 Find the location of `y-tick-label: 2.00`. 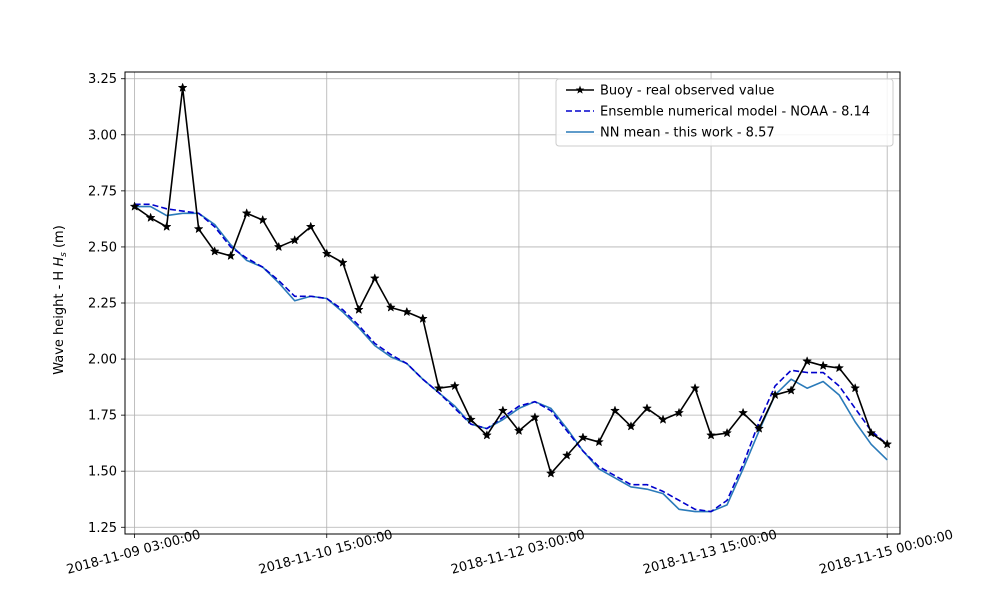

y-tick-label: 2.00 is located at coordinates (102, 360).